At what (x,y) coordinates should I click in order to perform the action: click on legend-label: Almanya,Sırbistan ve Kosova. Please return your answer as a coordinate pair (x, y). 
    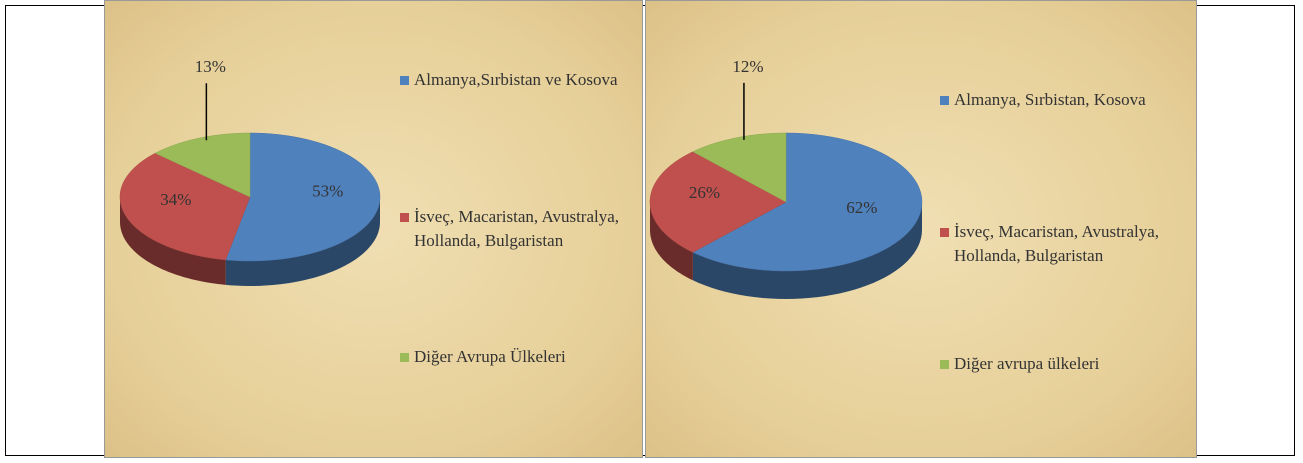
    Looking at the image, I should click on (516, 79).